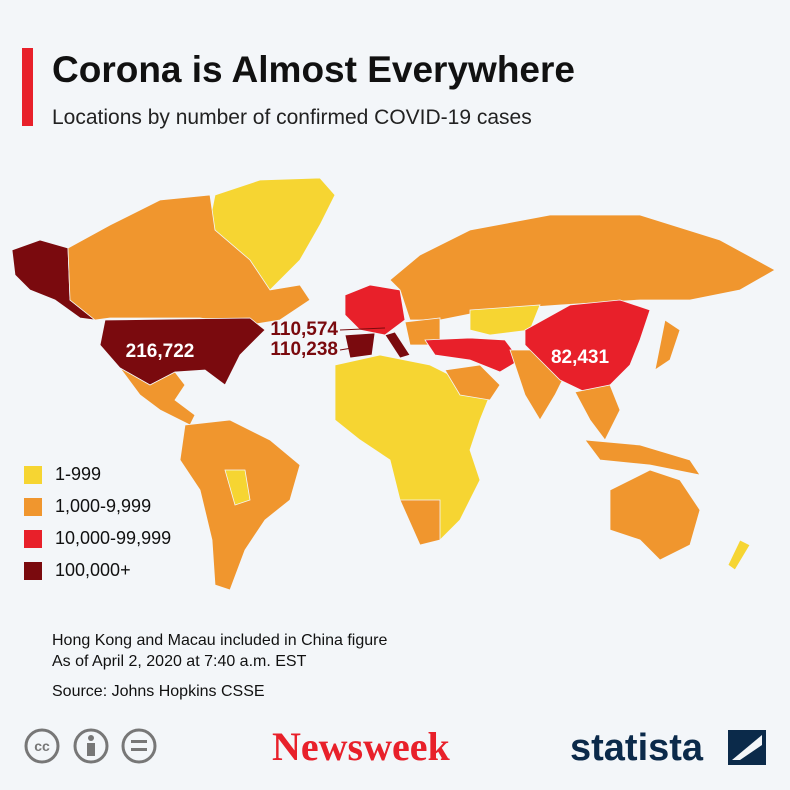 The height and width of the screenshot is (790, 790). What do you see at coordinates (472, 382) in the screenshot?
I see `arabia` at bounding box center [472, 382].